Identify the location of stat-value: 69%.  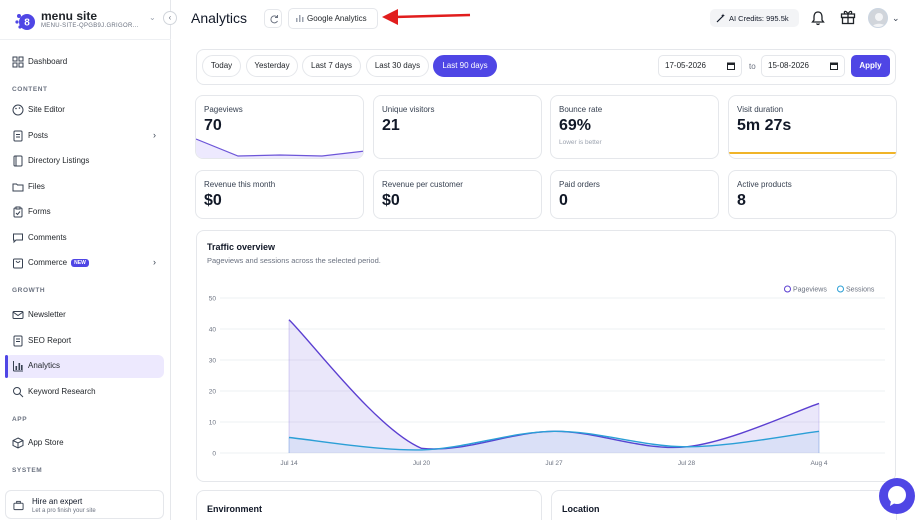
(575, 125).